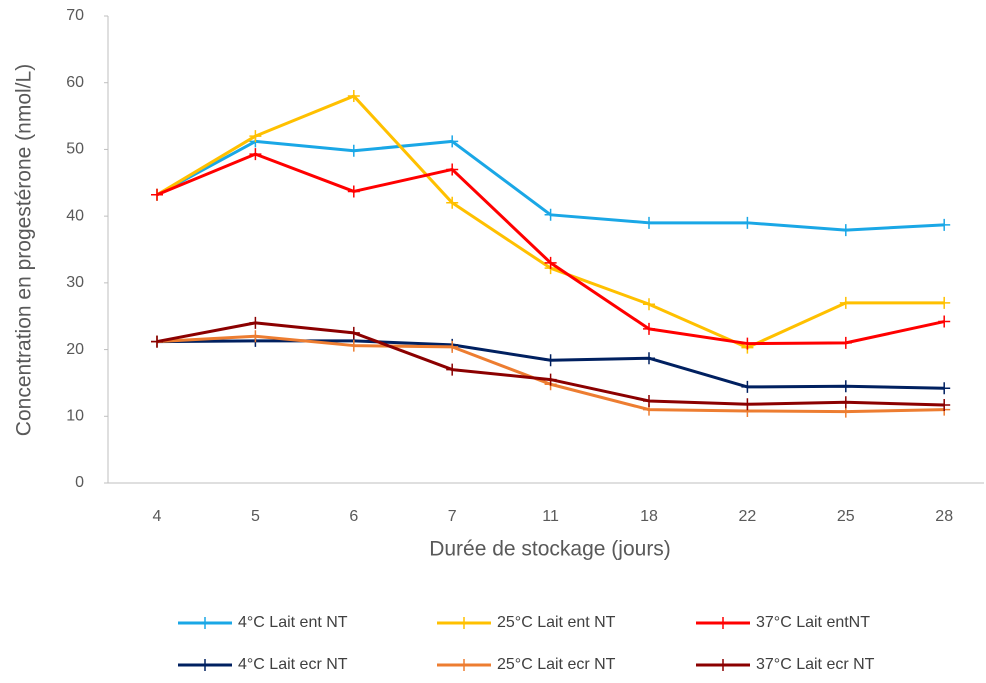  Describe the element at coordinates (75, 15) in the screenshot. I see `y-tick-label: 70` at that location.